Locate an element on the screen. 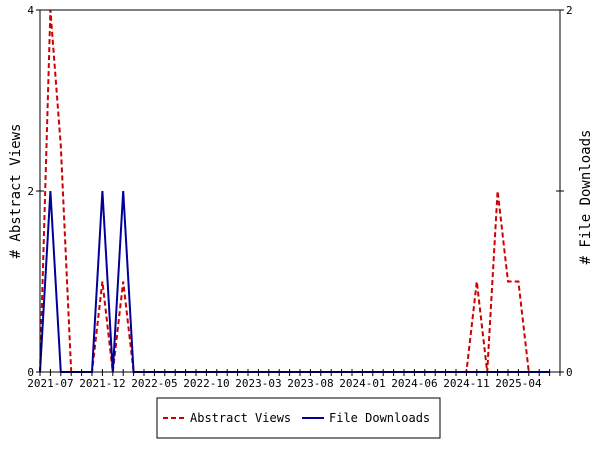 This screenshot has width=600, height=450. x-tick-label: 2024-01 is located at coordinates (362, 383).